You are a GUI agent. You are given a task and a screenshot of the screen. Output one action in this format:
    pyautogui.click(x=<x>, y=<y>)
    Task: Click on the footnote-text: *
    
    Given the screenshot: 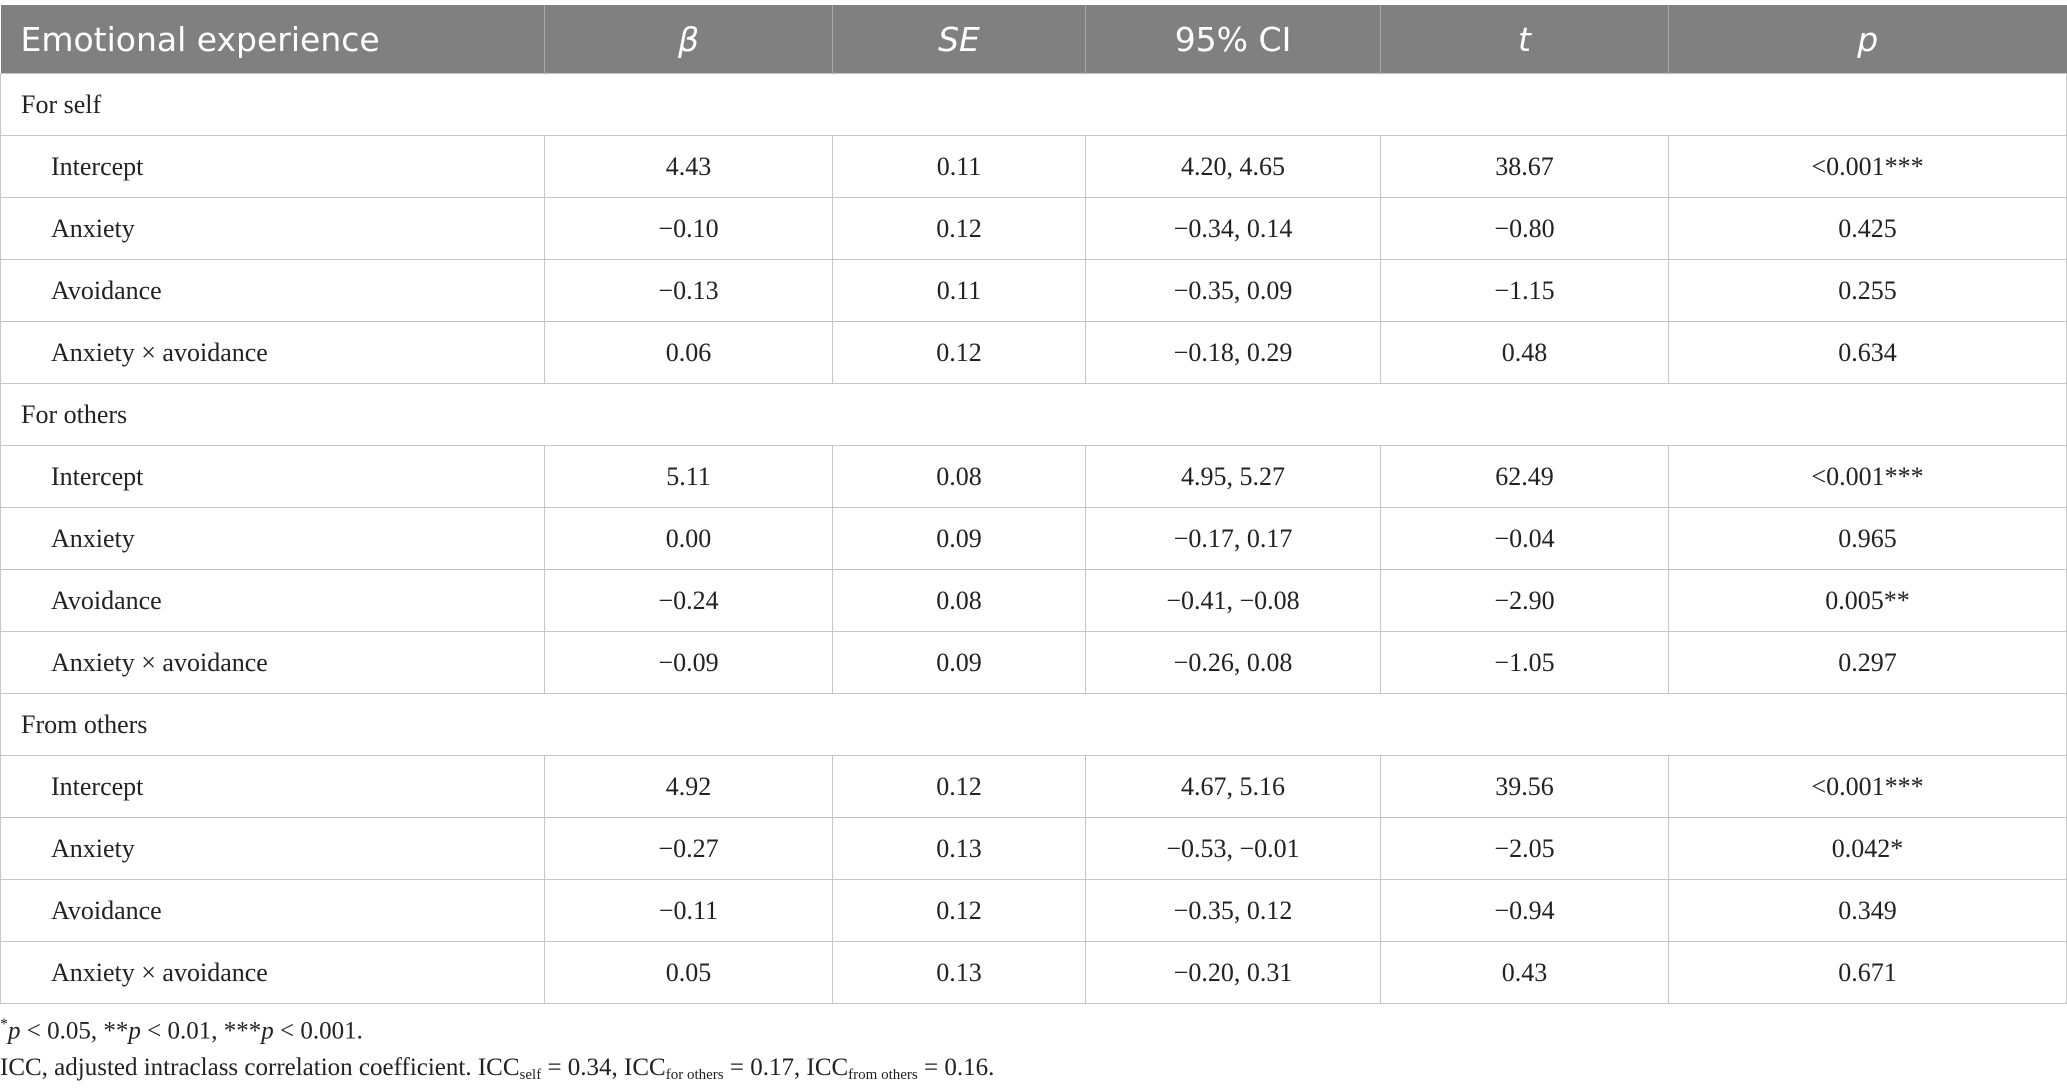 What is the action you would take?
    pyautogui.click(x=4, y=1024)
    